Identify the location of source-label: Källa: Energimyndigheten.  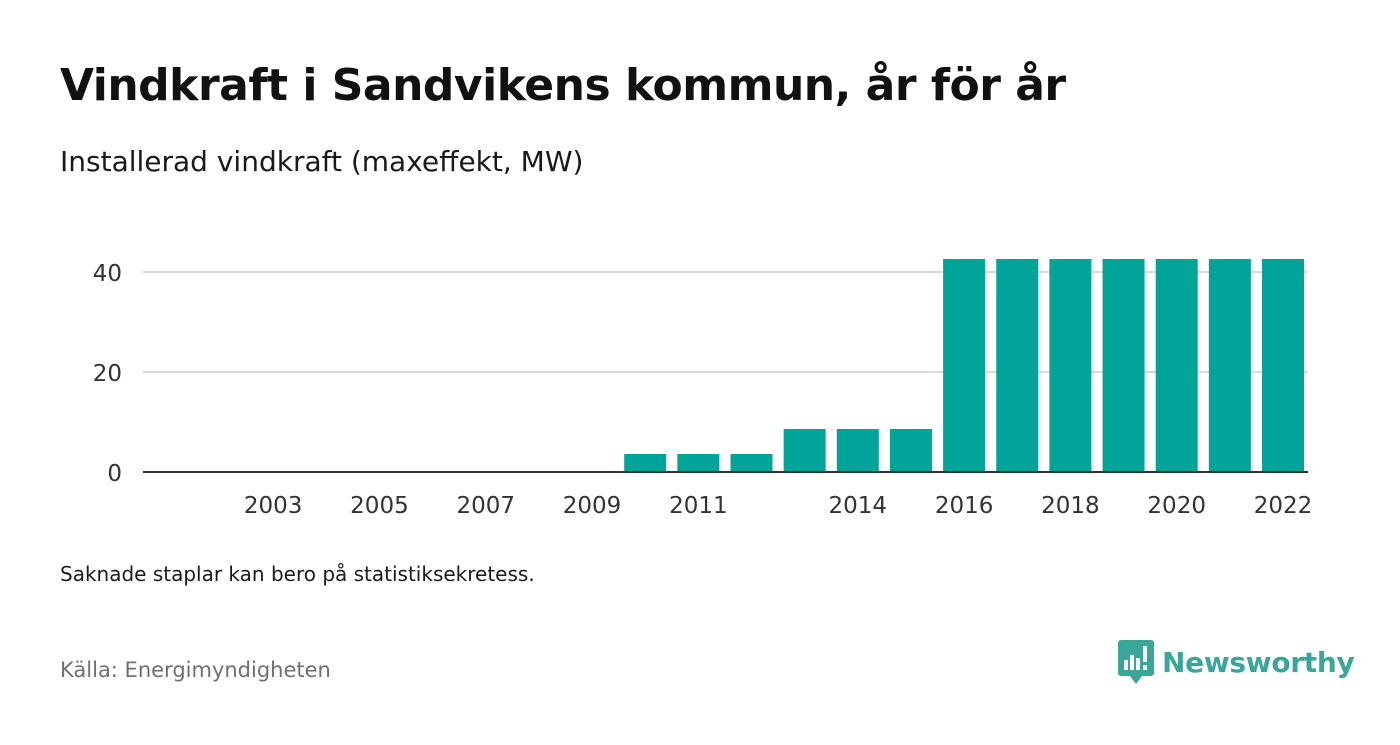
(195, 670).